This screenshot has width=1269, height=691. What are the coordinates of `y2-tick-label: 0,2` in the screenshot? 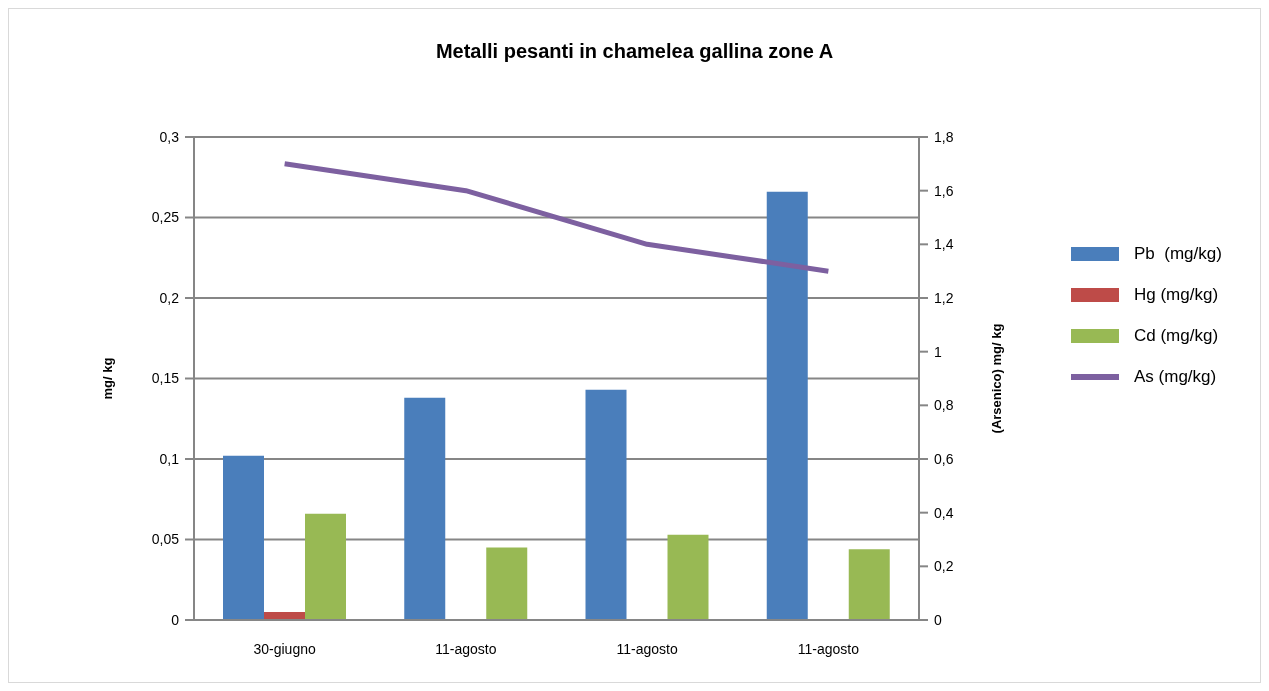 It's located at (944, 566).